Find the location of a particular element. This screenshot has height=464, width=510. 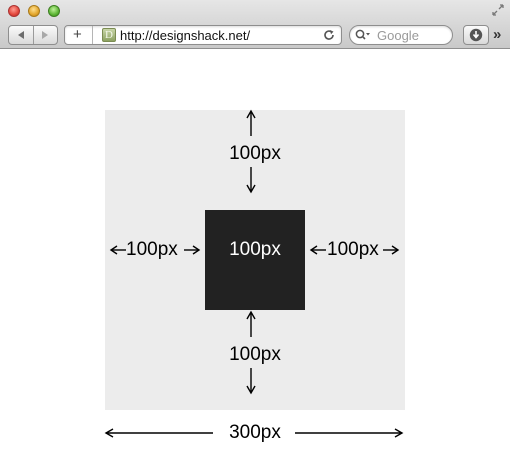

top-margin-label: 100px is located at coordinates (255, 153).